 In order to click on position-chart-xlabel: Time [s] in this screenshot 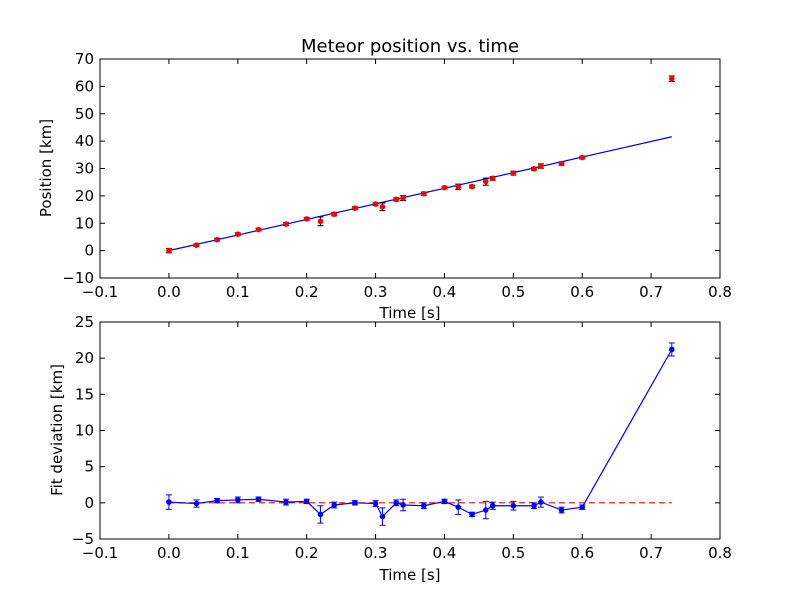, I will do `click(410, 313)`.